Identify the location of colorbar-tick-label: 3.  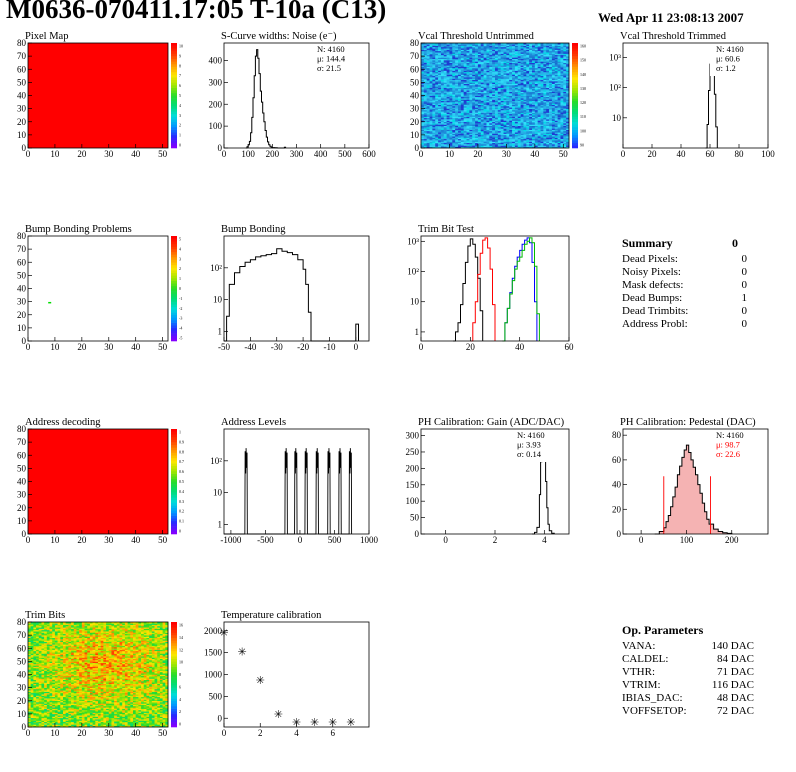
(180, 115).